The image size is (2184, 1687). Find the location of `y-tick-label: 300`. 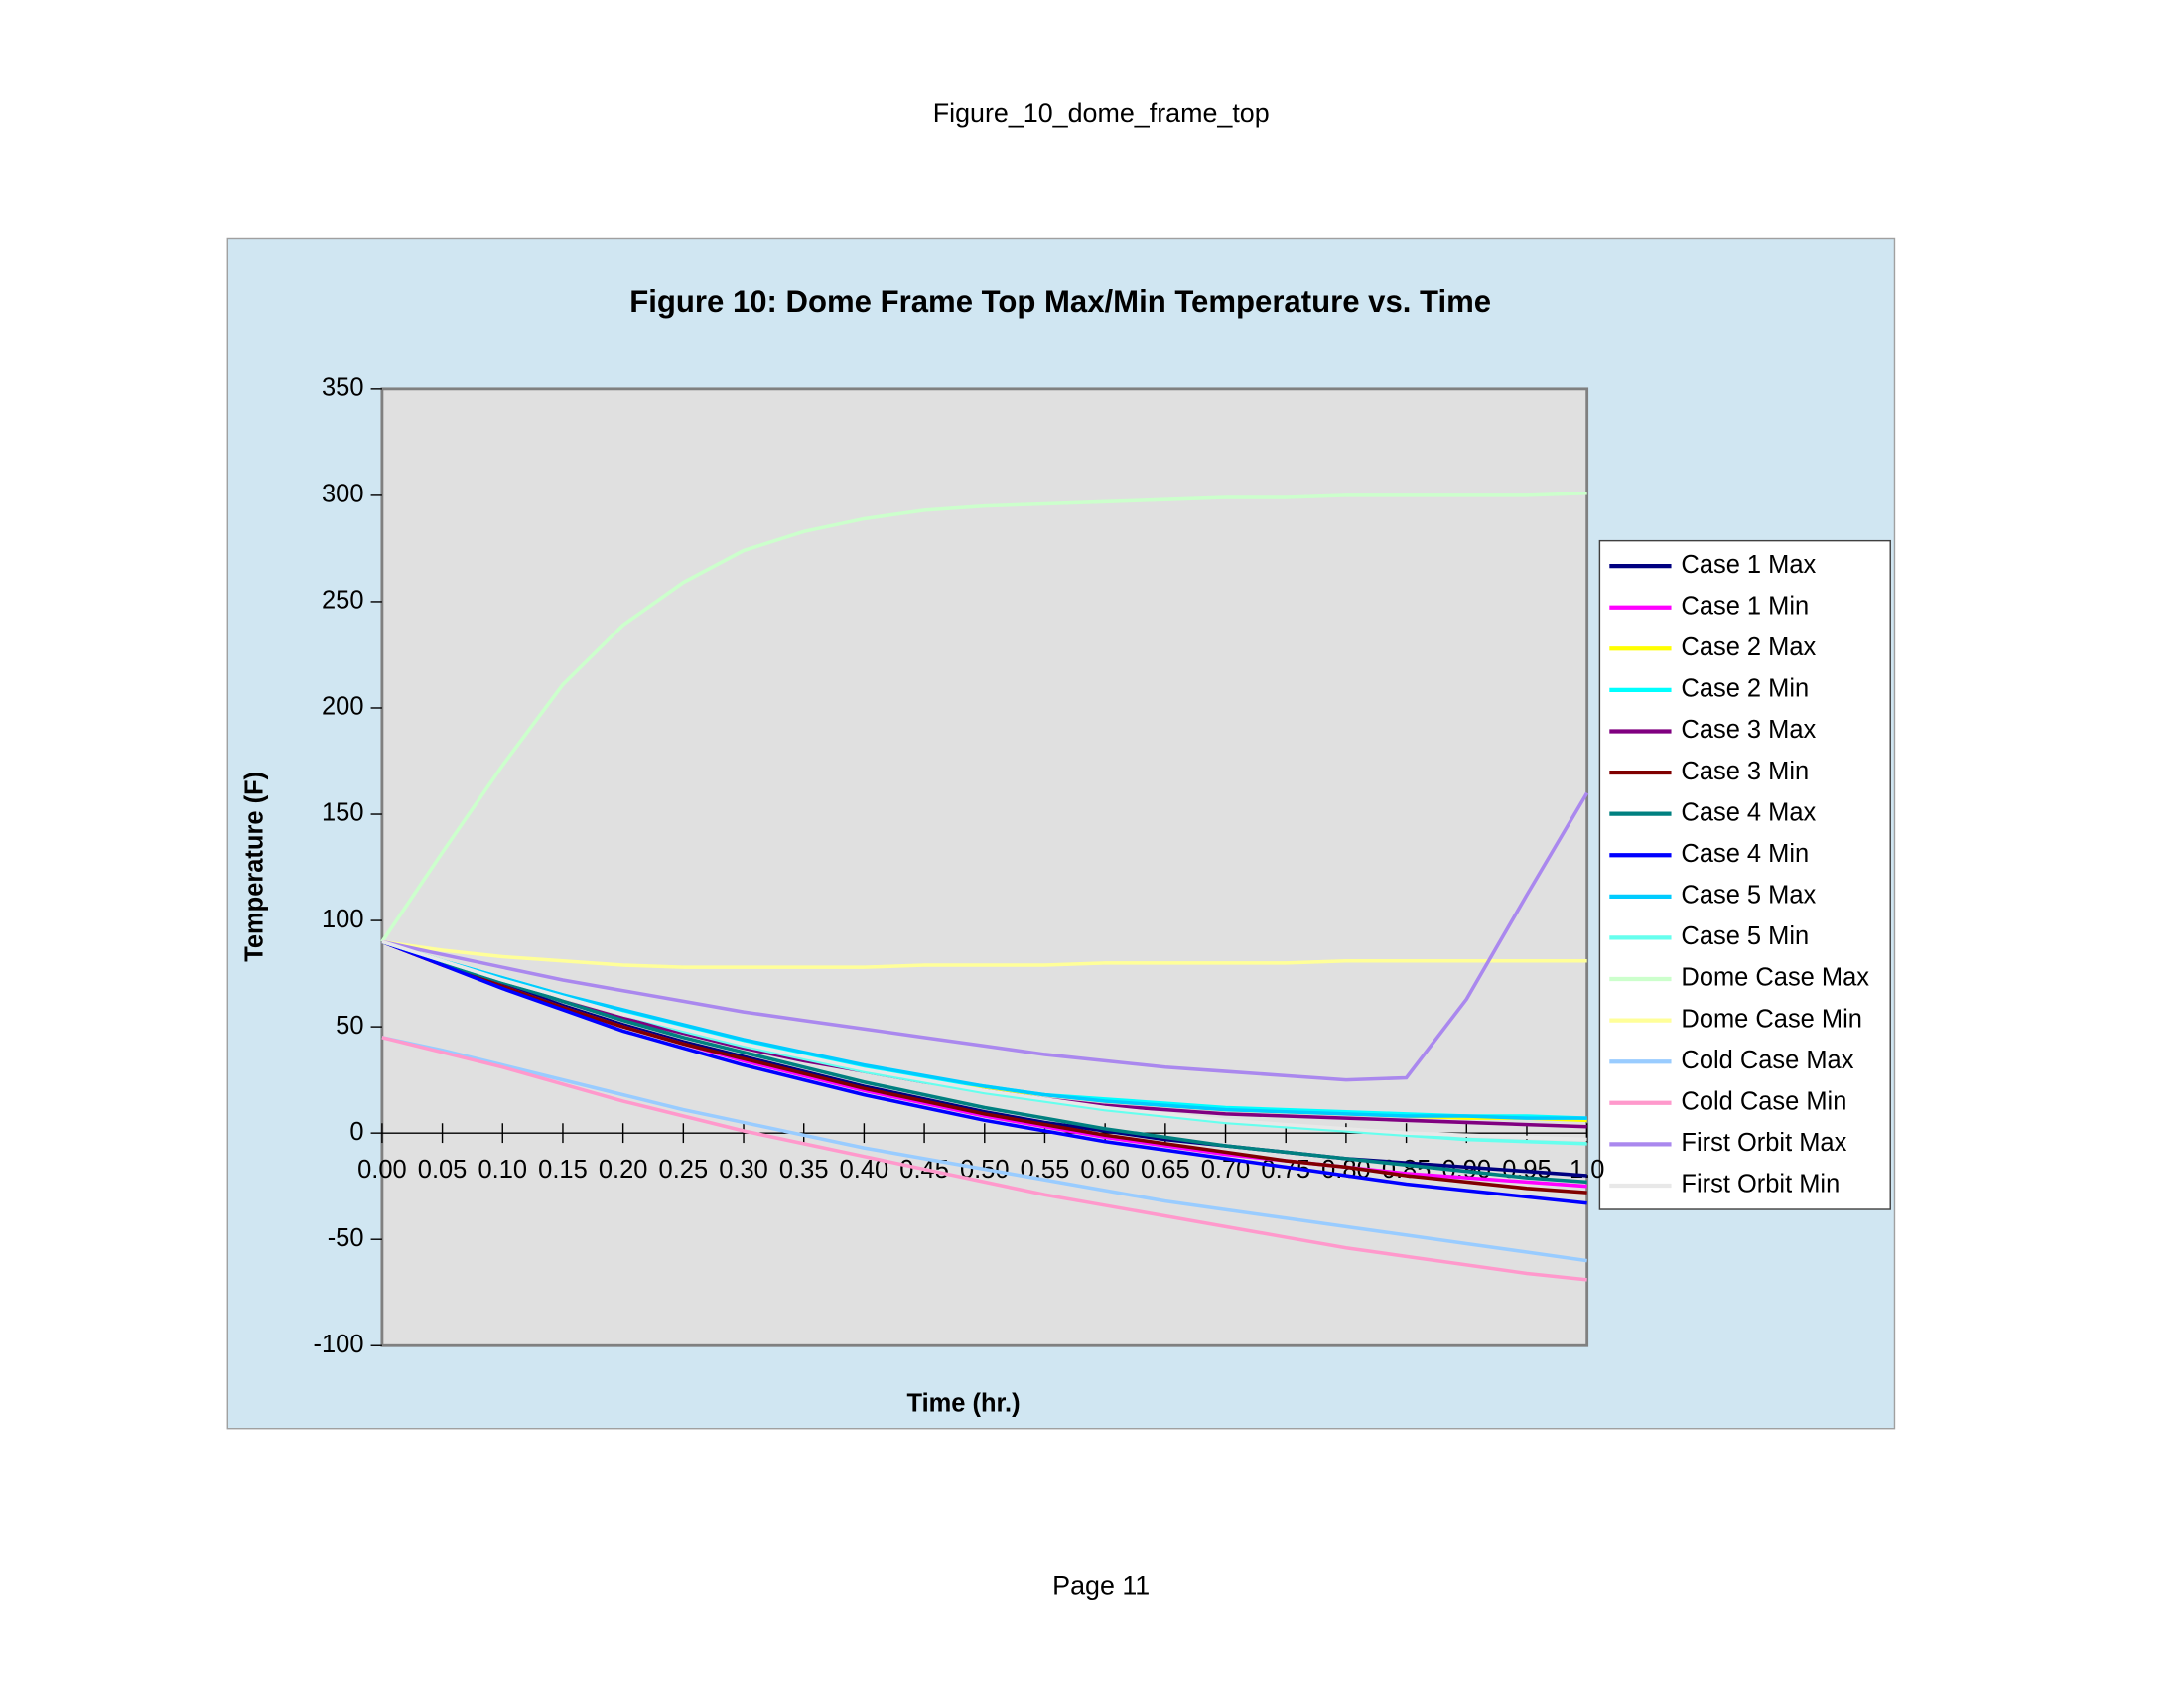

y-tick-label: 300 is located at coordinates (342, 494).